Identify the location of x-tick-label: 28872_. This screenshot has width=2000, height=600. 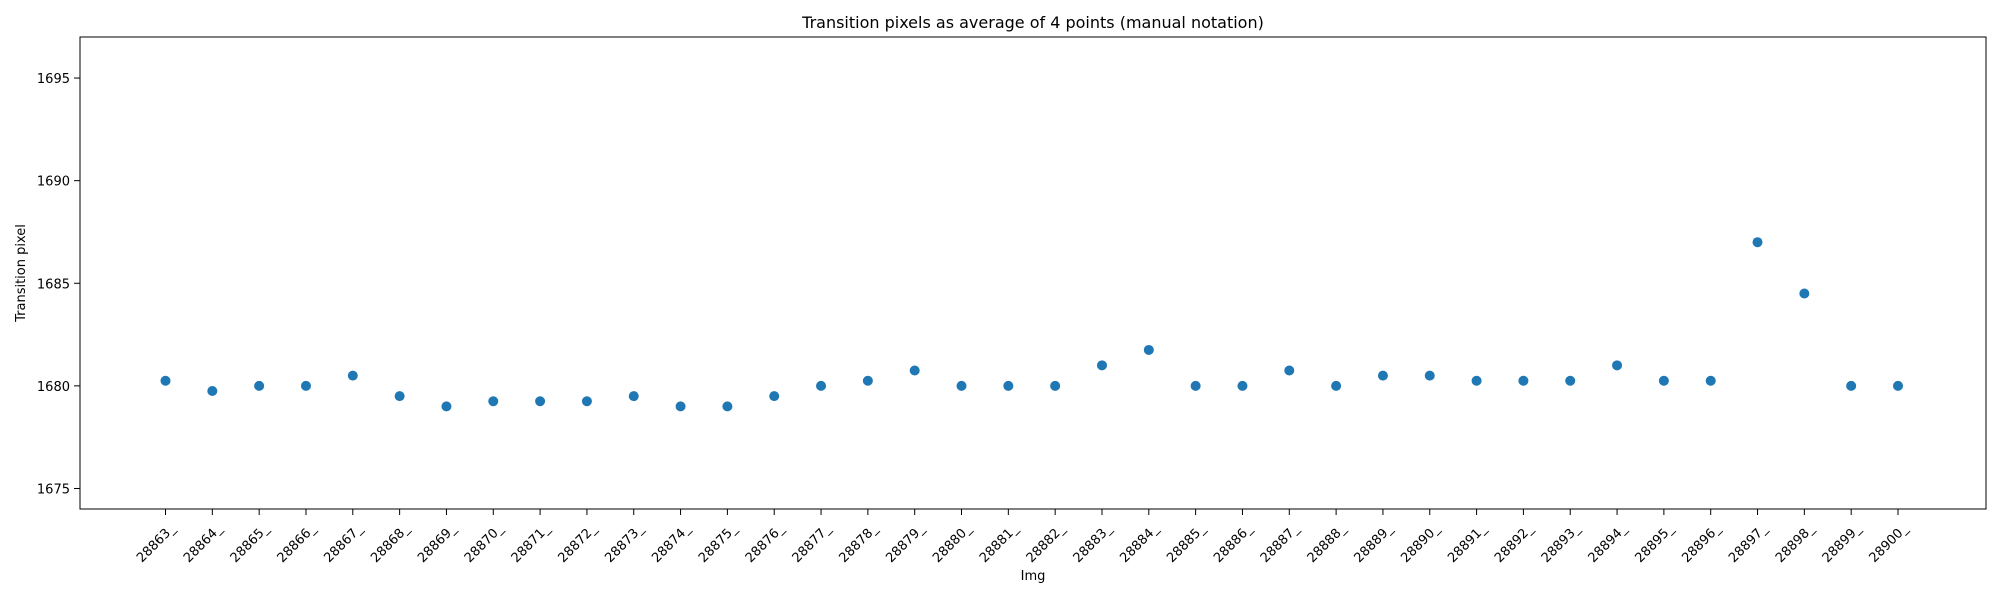
(578, 543).